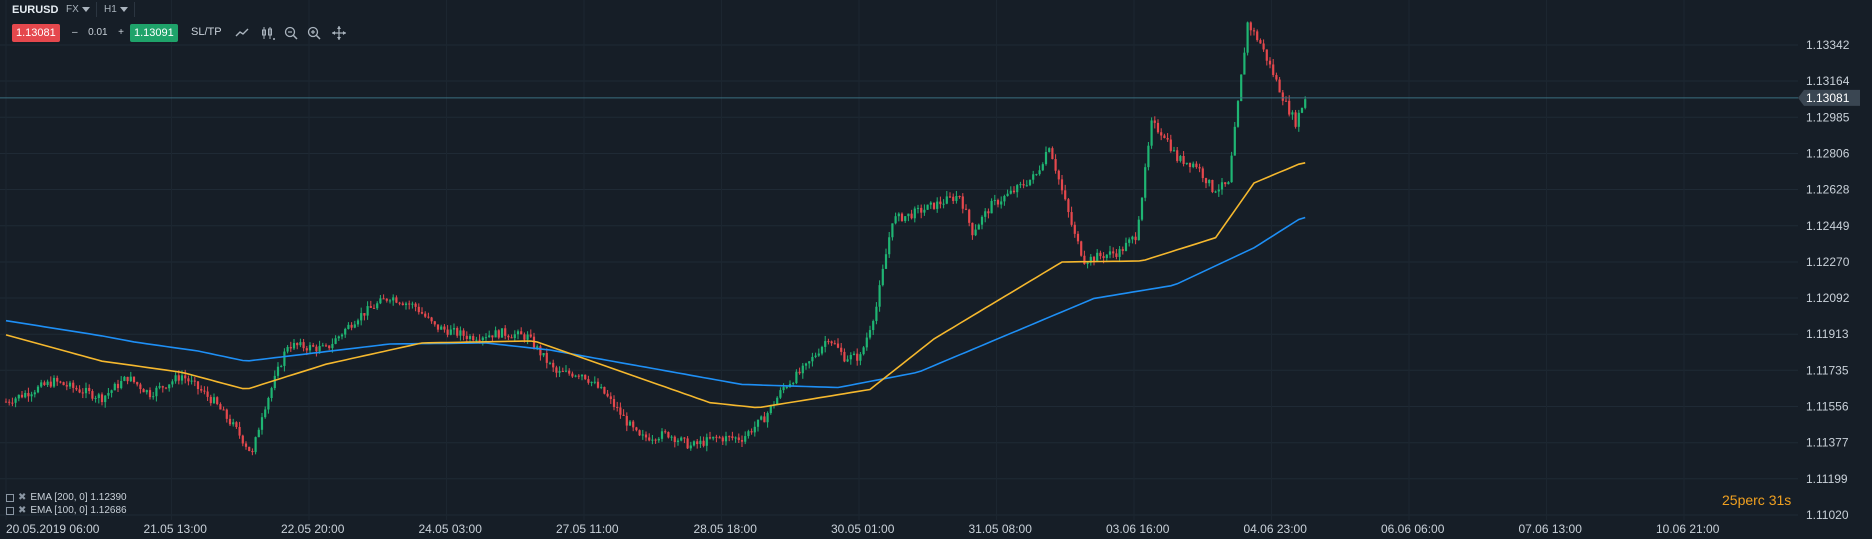 Image resolution: width=1872 pixels, height=539 pixels. What do you see at coordinates (1780, 500) in the screenshot?
I see `countdown-seconds: 31s` at bounding box center [1780, 500].